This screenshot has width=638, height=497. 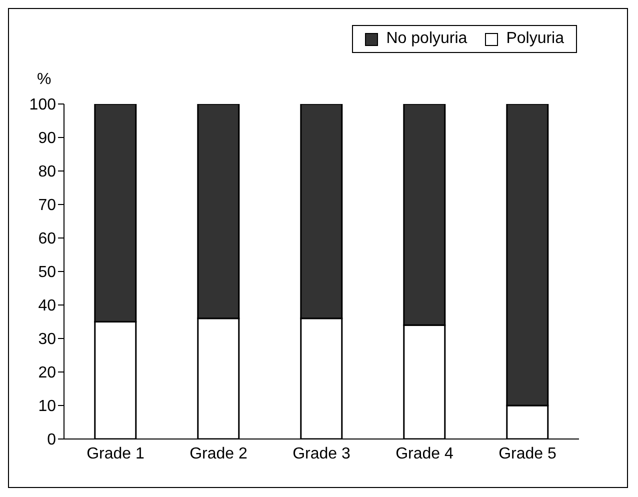 What do you see at coordinates (321, 453) in the screenshot?
I see `x-tick-label: Grade 3` at bounding box center [321, 453].